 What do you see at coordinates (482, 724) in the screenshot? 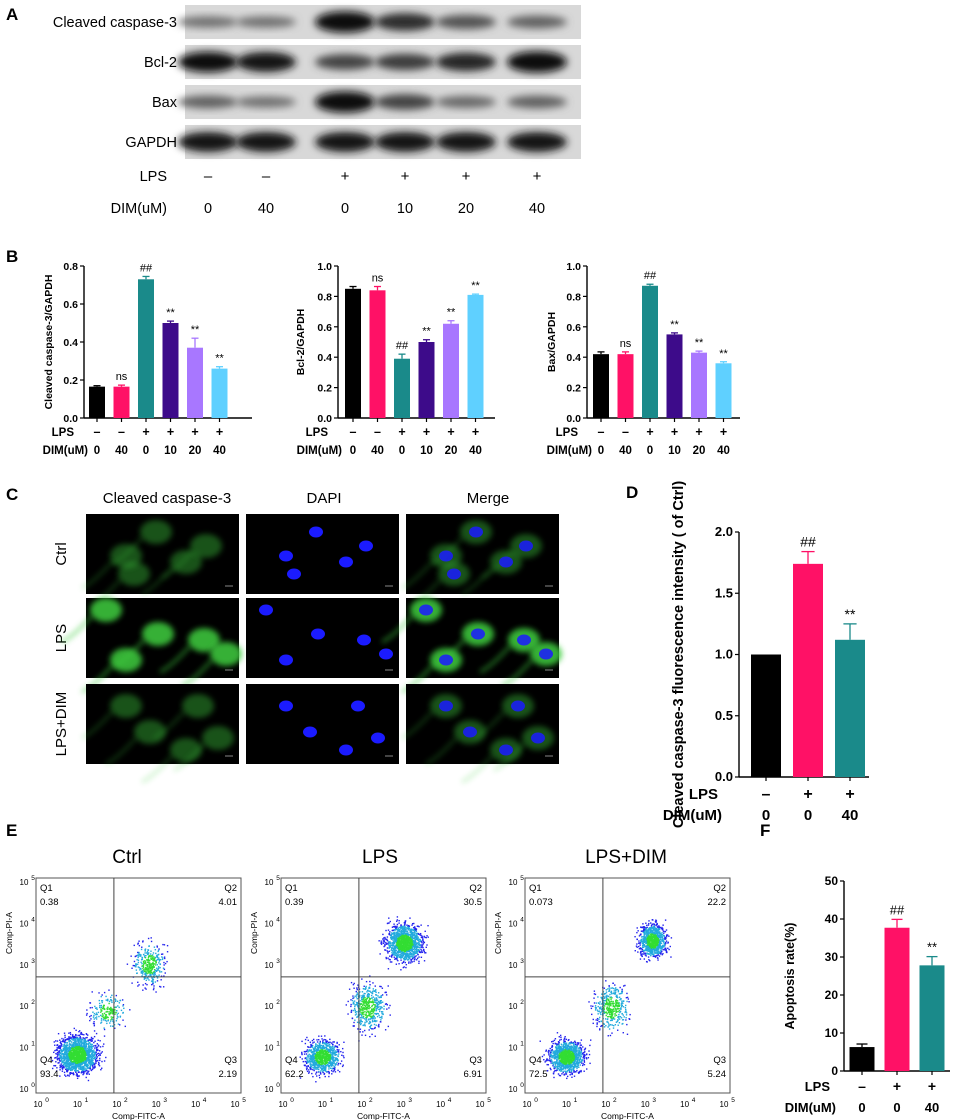
I see `microscopy-image` at bounding box center [482, 724].